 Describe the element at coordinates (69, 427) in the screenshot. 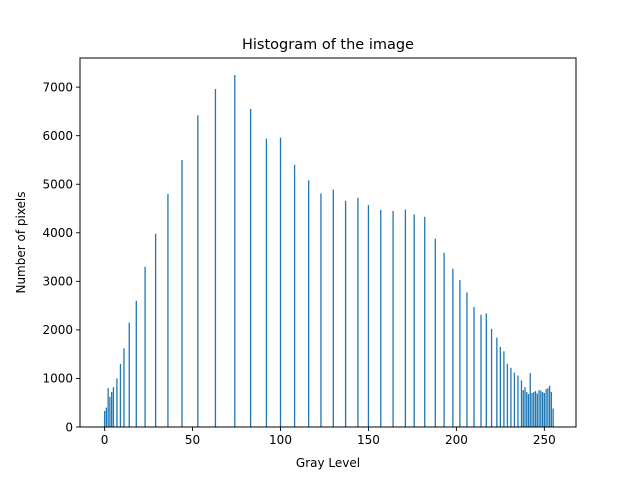

I see `y-tick-label: 0` at that location.